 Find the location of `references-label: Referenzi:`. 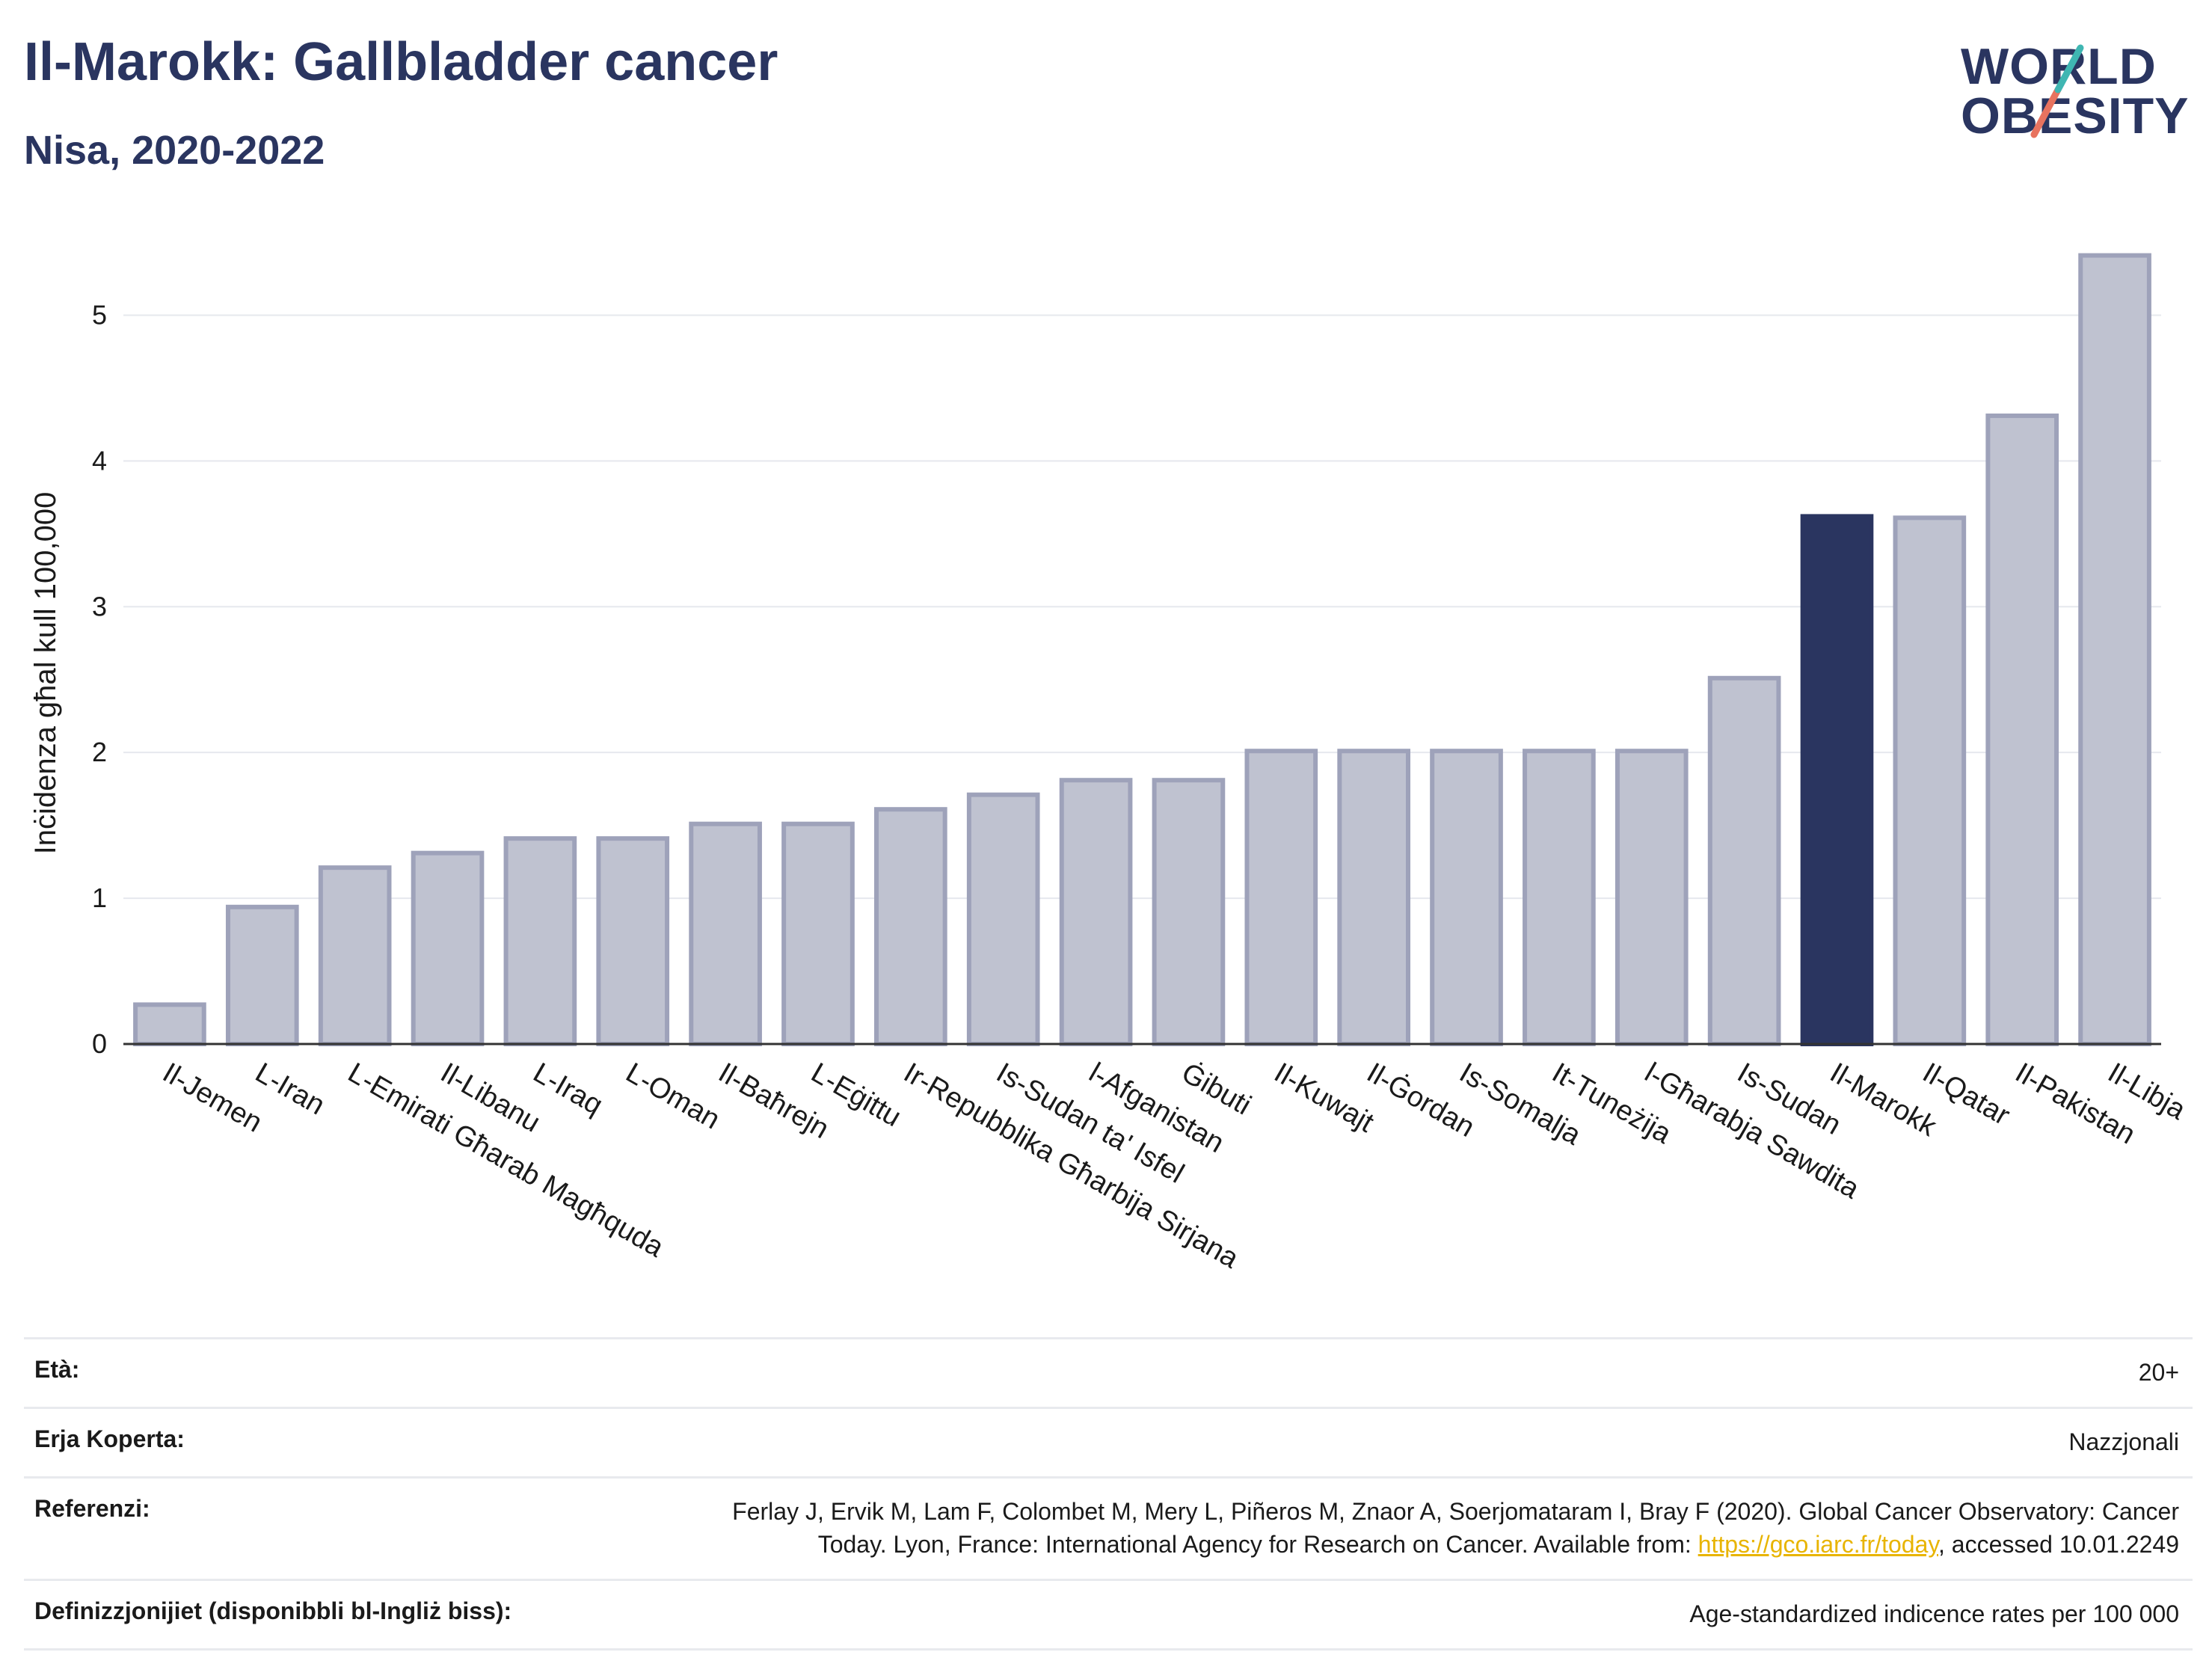

references-label: Referenzi: is located at coordinates (92, 1508).